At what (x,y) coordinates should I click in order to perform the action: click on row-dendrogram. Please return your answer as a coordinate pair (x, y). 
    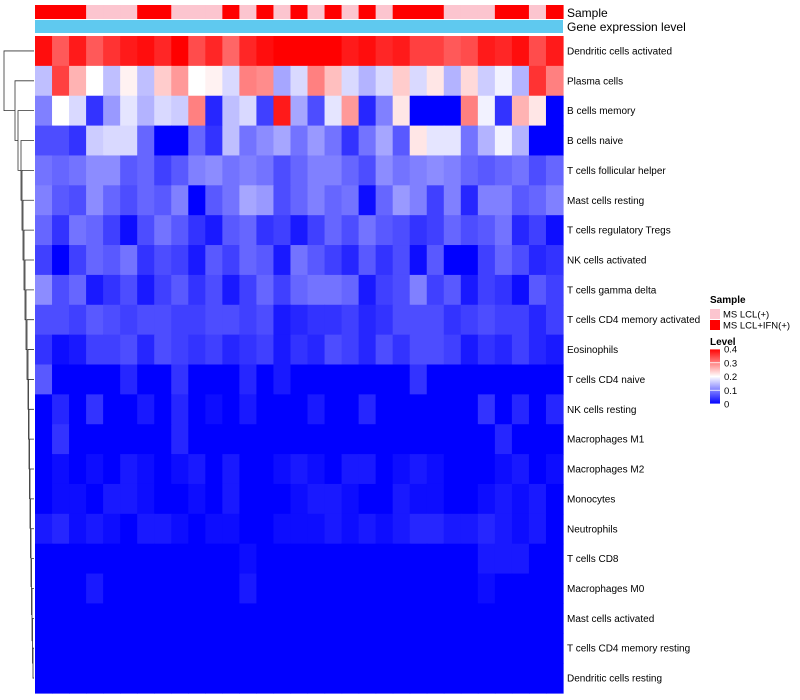
    Looking at the image, I should click on (18, 364).